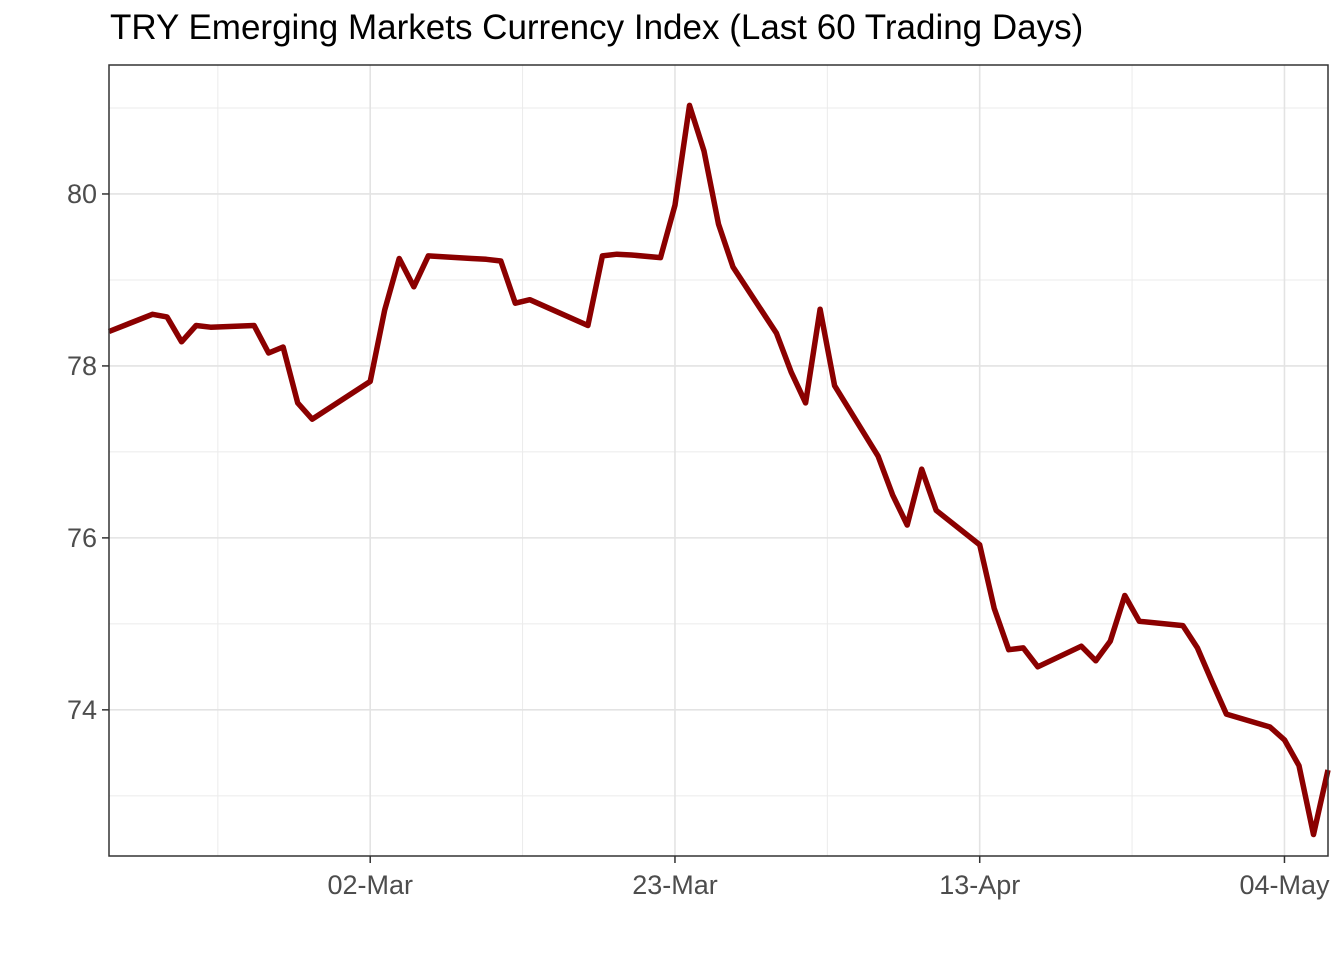 Image resolution: width=1344 pixels, height=960 pixels. I want to click on y-tick-label: 76, so click(82, 538).